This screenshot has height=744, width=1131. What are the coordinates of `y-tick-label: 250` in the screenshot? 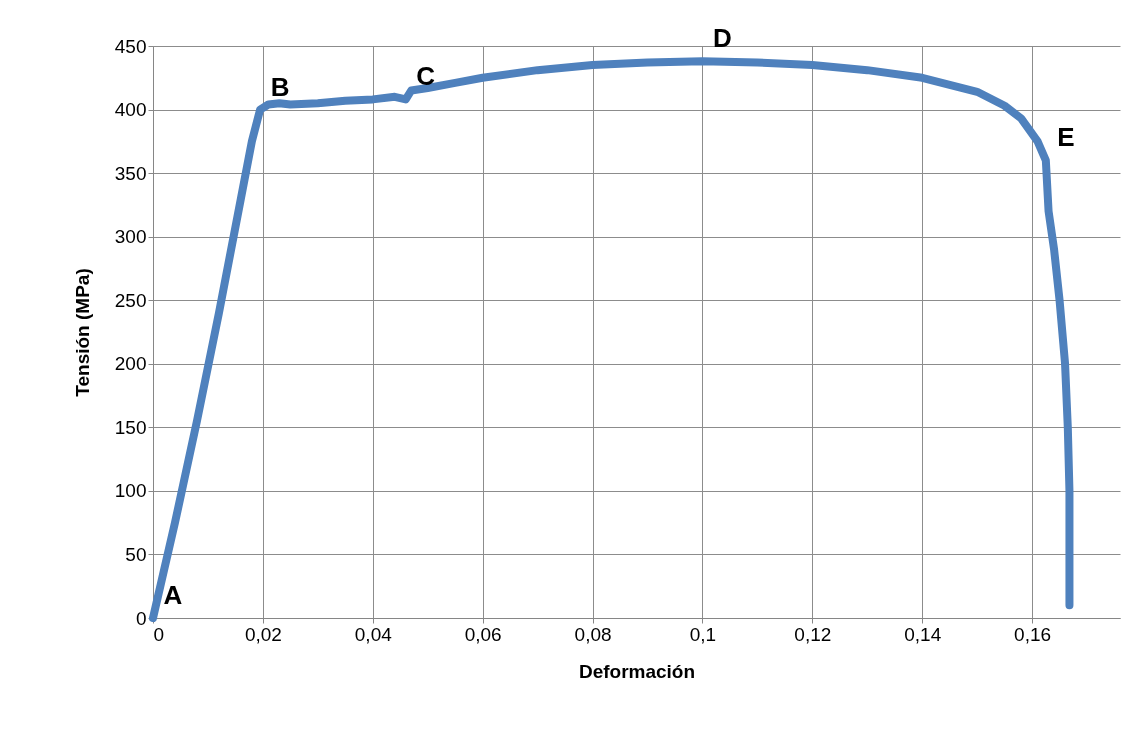 It's located at (130, 300).